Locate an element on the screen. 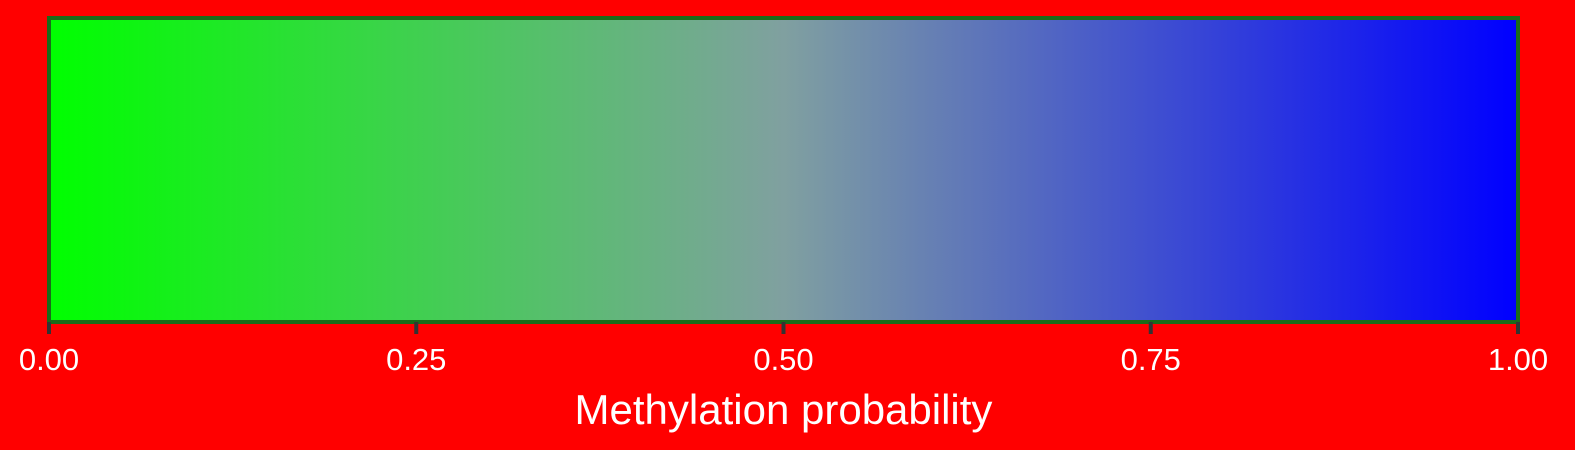  x-tick-label: 0.25 is located at coordinates (416, 359).